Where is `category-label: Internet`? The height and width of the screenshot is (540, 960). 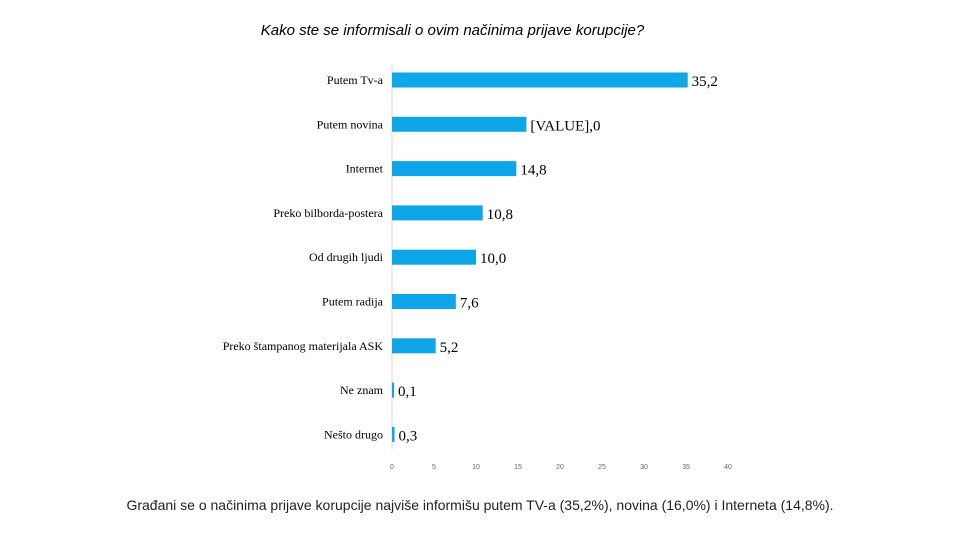 category-label: Internet is located at coordinates (365, 169).